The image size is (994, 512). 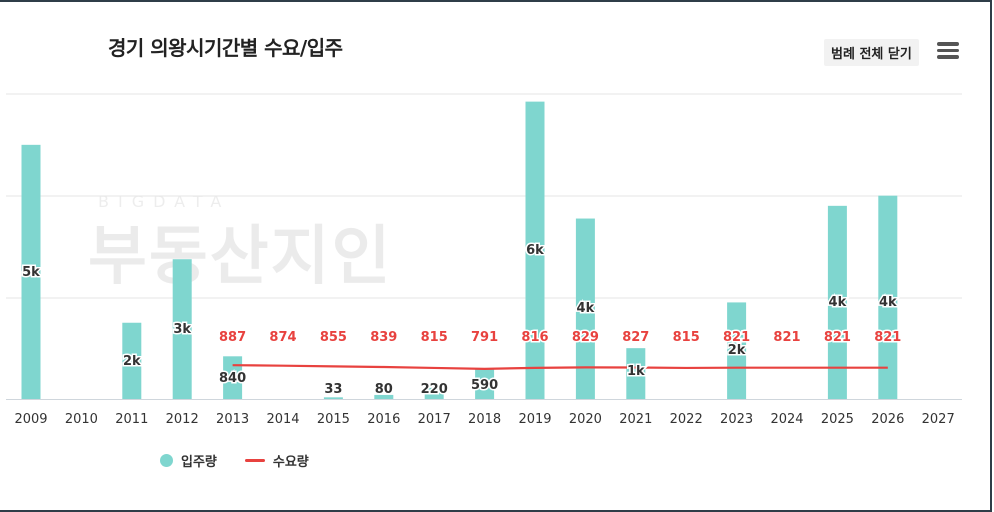 I want to click on legend-item-supply: 입주량, so click(x=188, y=460).